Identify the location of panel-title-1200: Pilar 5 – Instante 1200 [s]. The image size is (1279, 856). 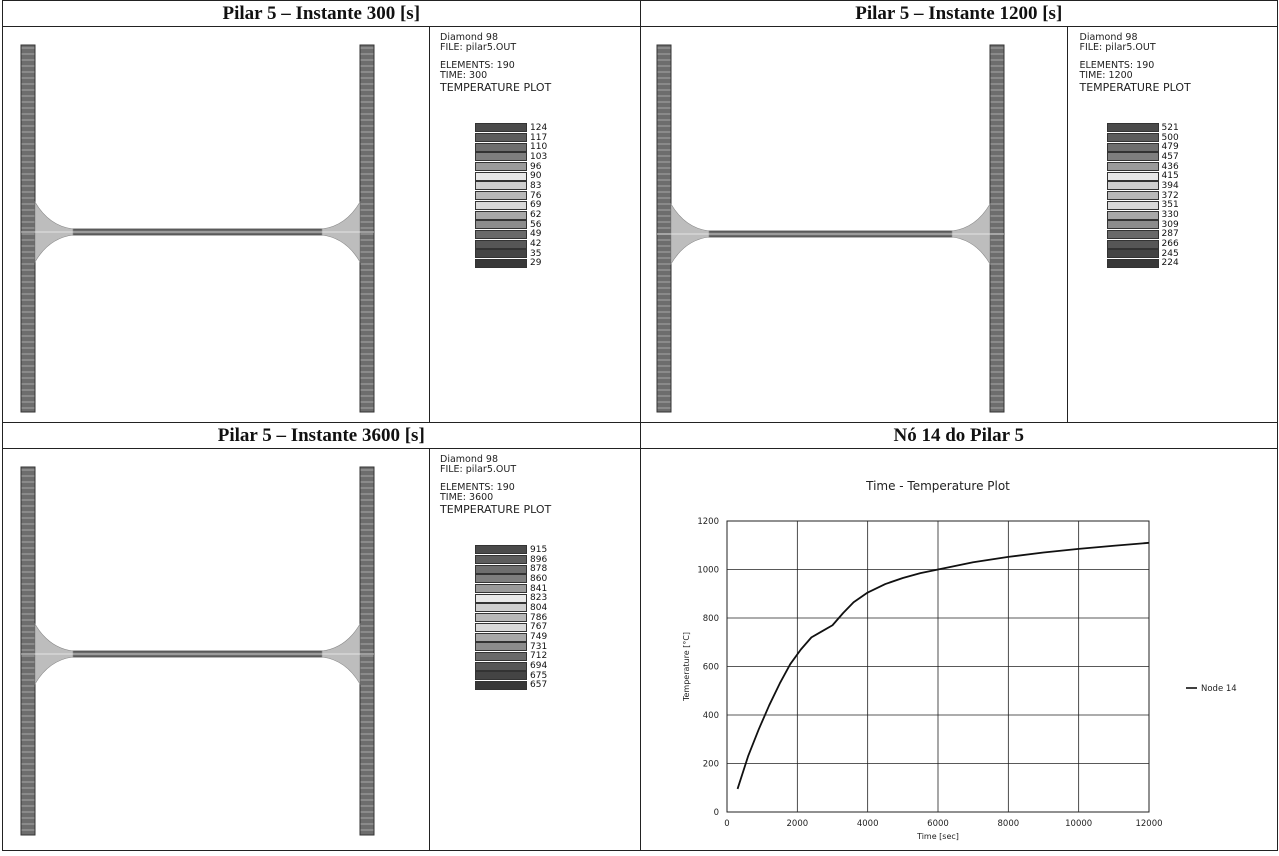
(958, 13).